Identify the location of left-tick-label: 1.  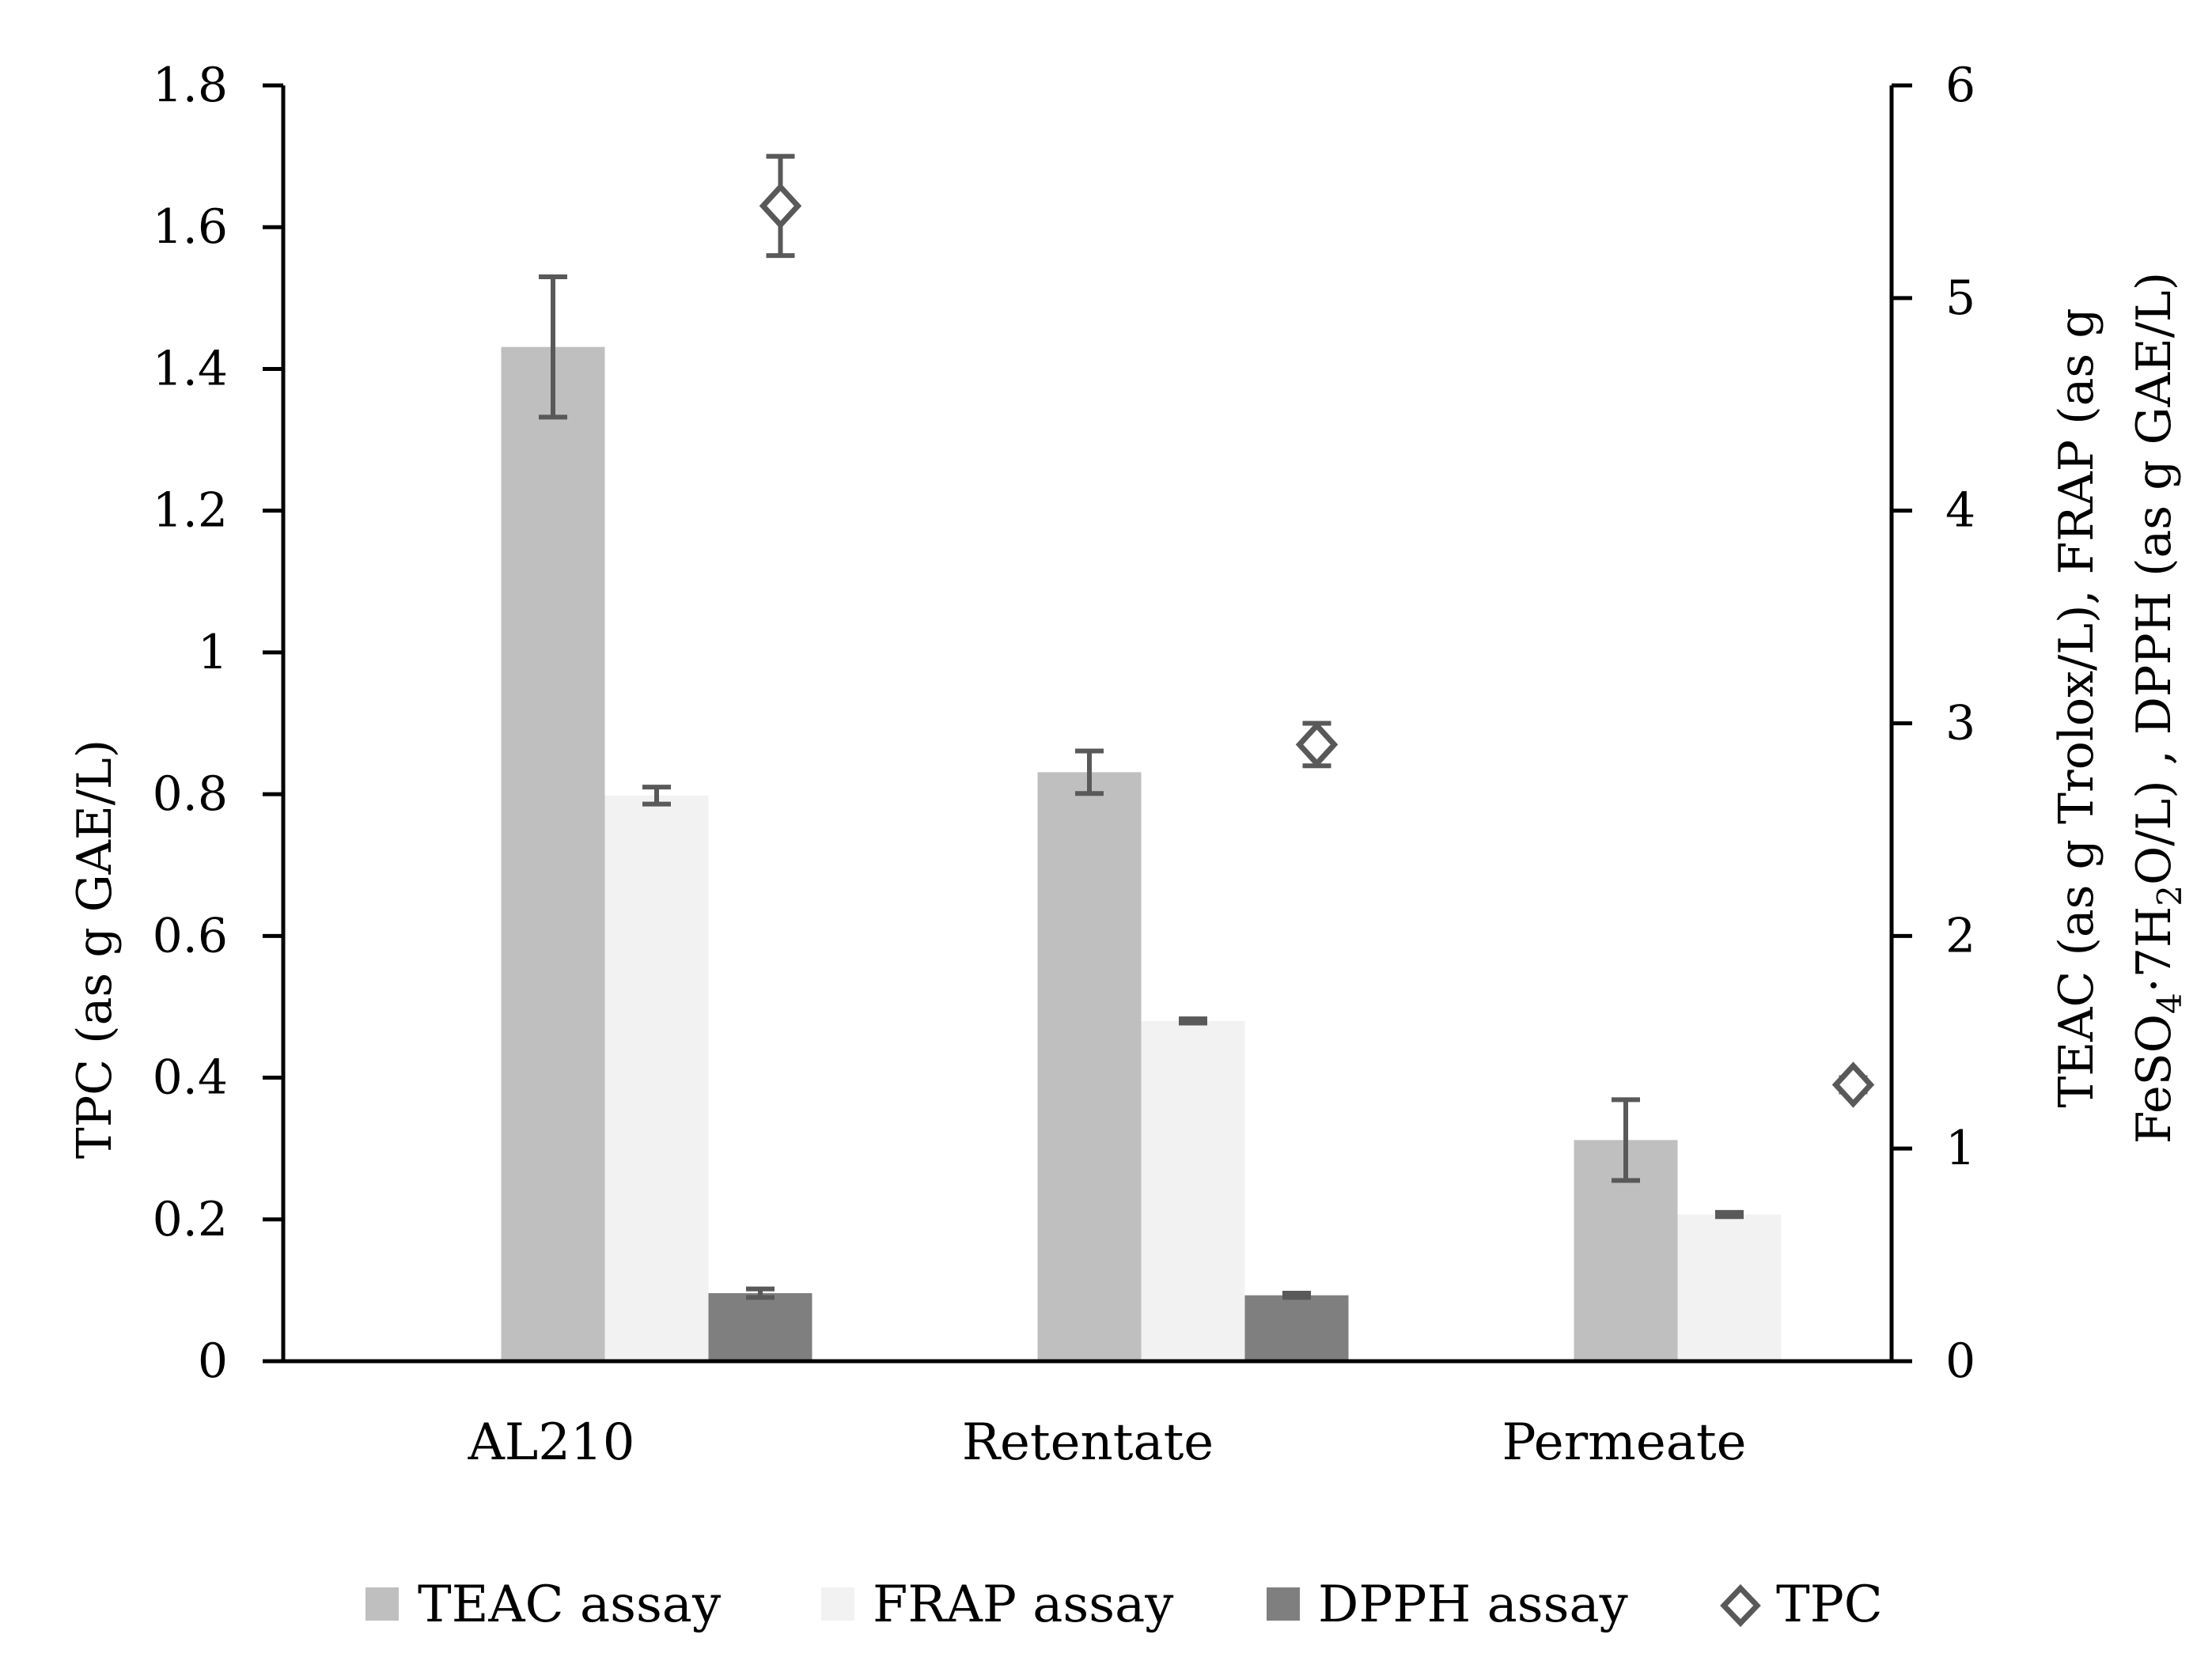
(213, 652).